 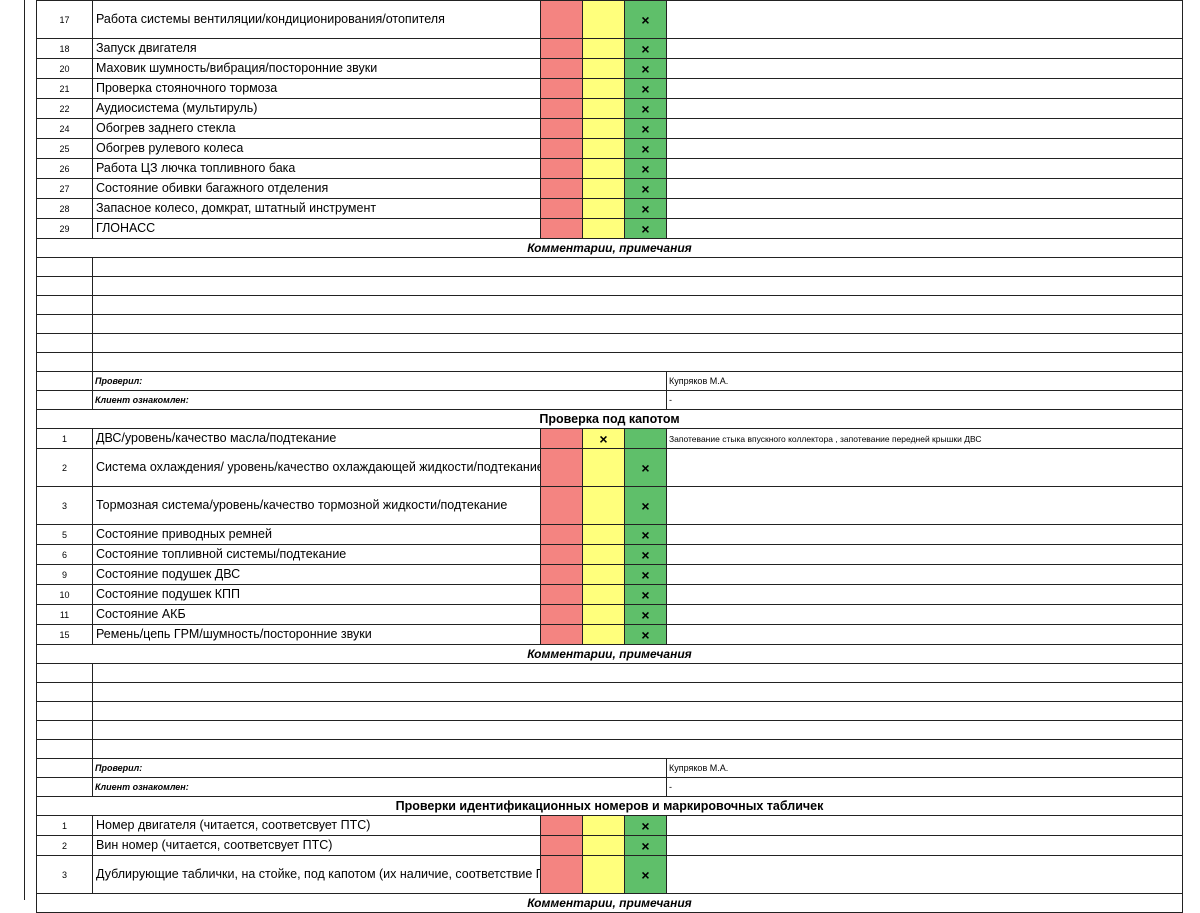 I want to click on status-cell-green, so click(x=645, y=438).